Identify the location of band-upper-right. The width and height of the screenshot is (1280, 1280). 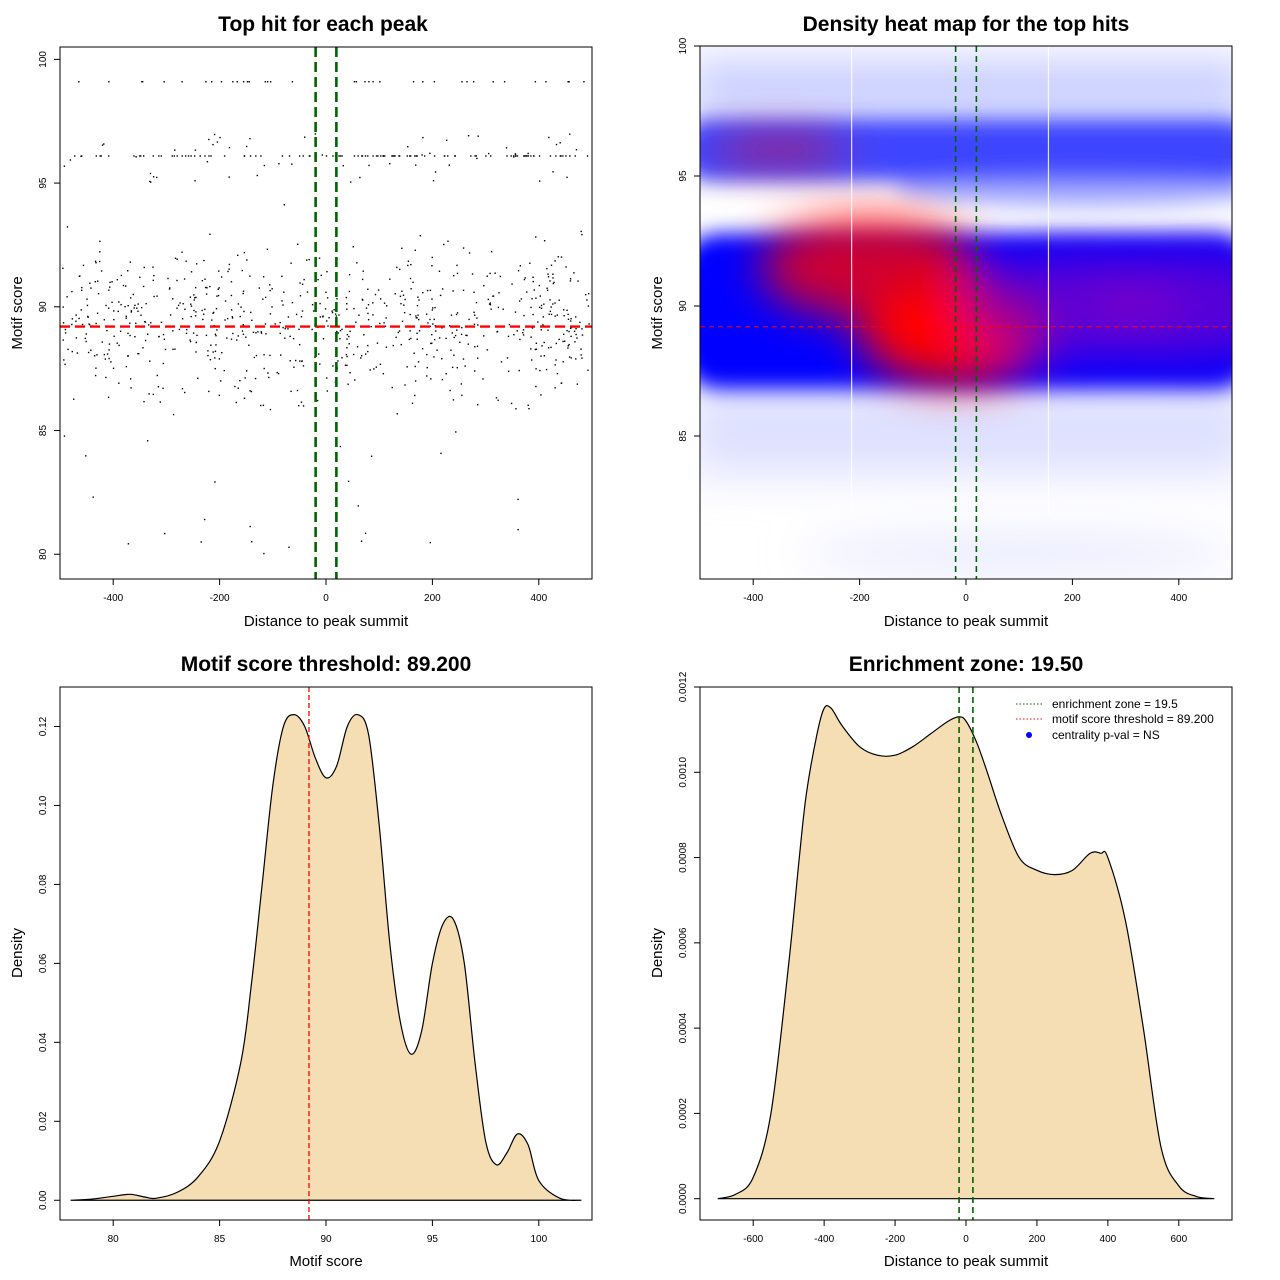
(1062, 189).